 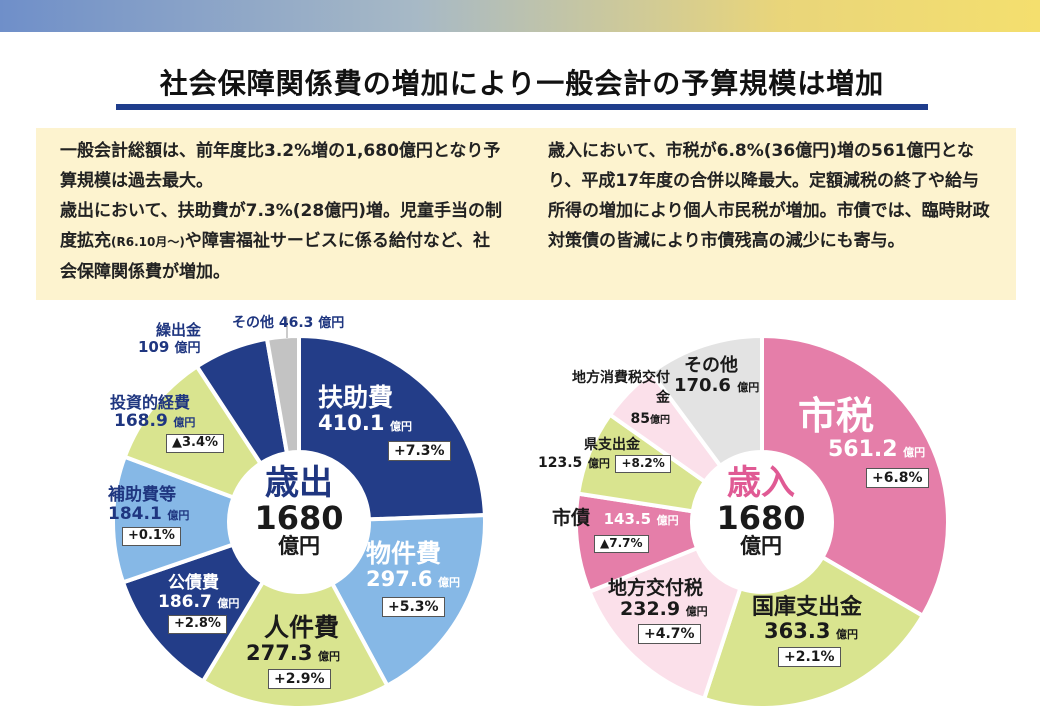 I want to click on slice-value: 184.1, so click(x=135, y=513).